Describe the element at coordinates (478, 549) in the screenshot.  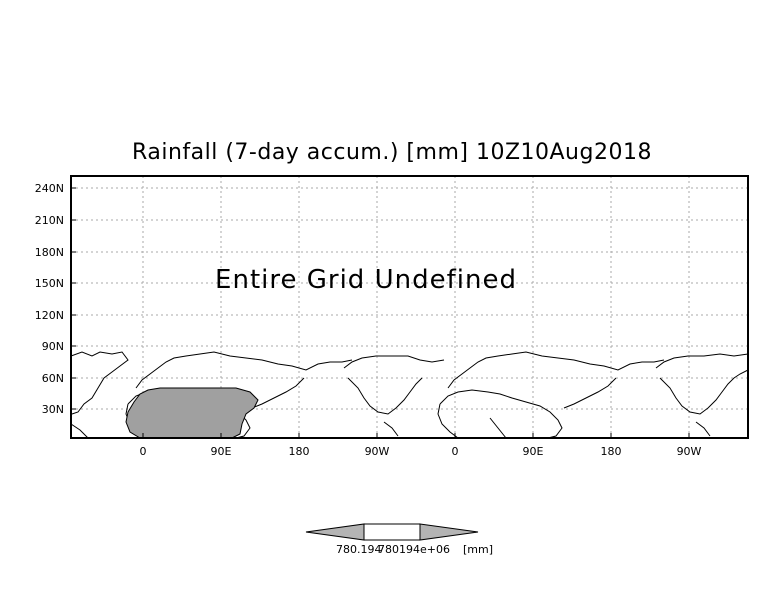
I see `colorbar-label-units: [mm]` at that location.